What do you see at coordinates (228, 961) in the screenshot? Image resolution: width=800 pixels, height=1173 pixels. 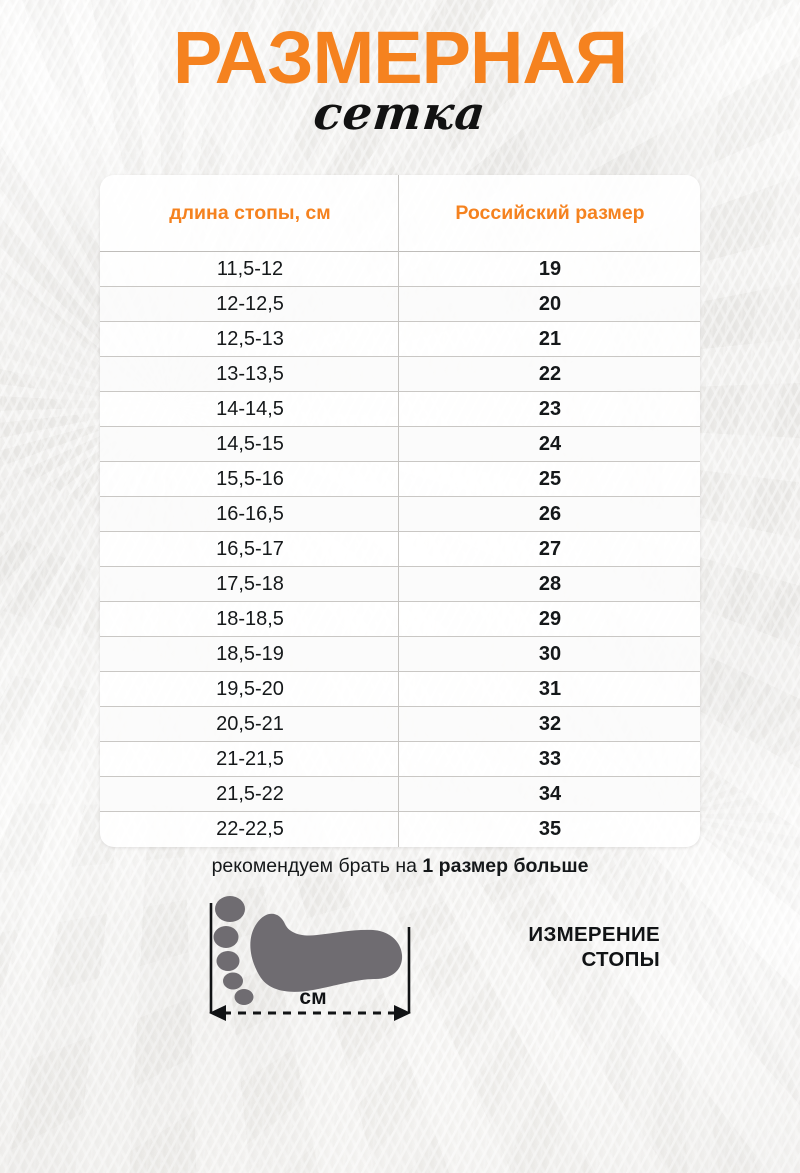 I see `toe-3-icon` at bounding box center [228, 961].